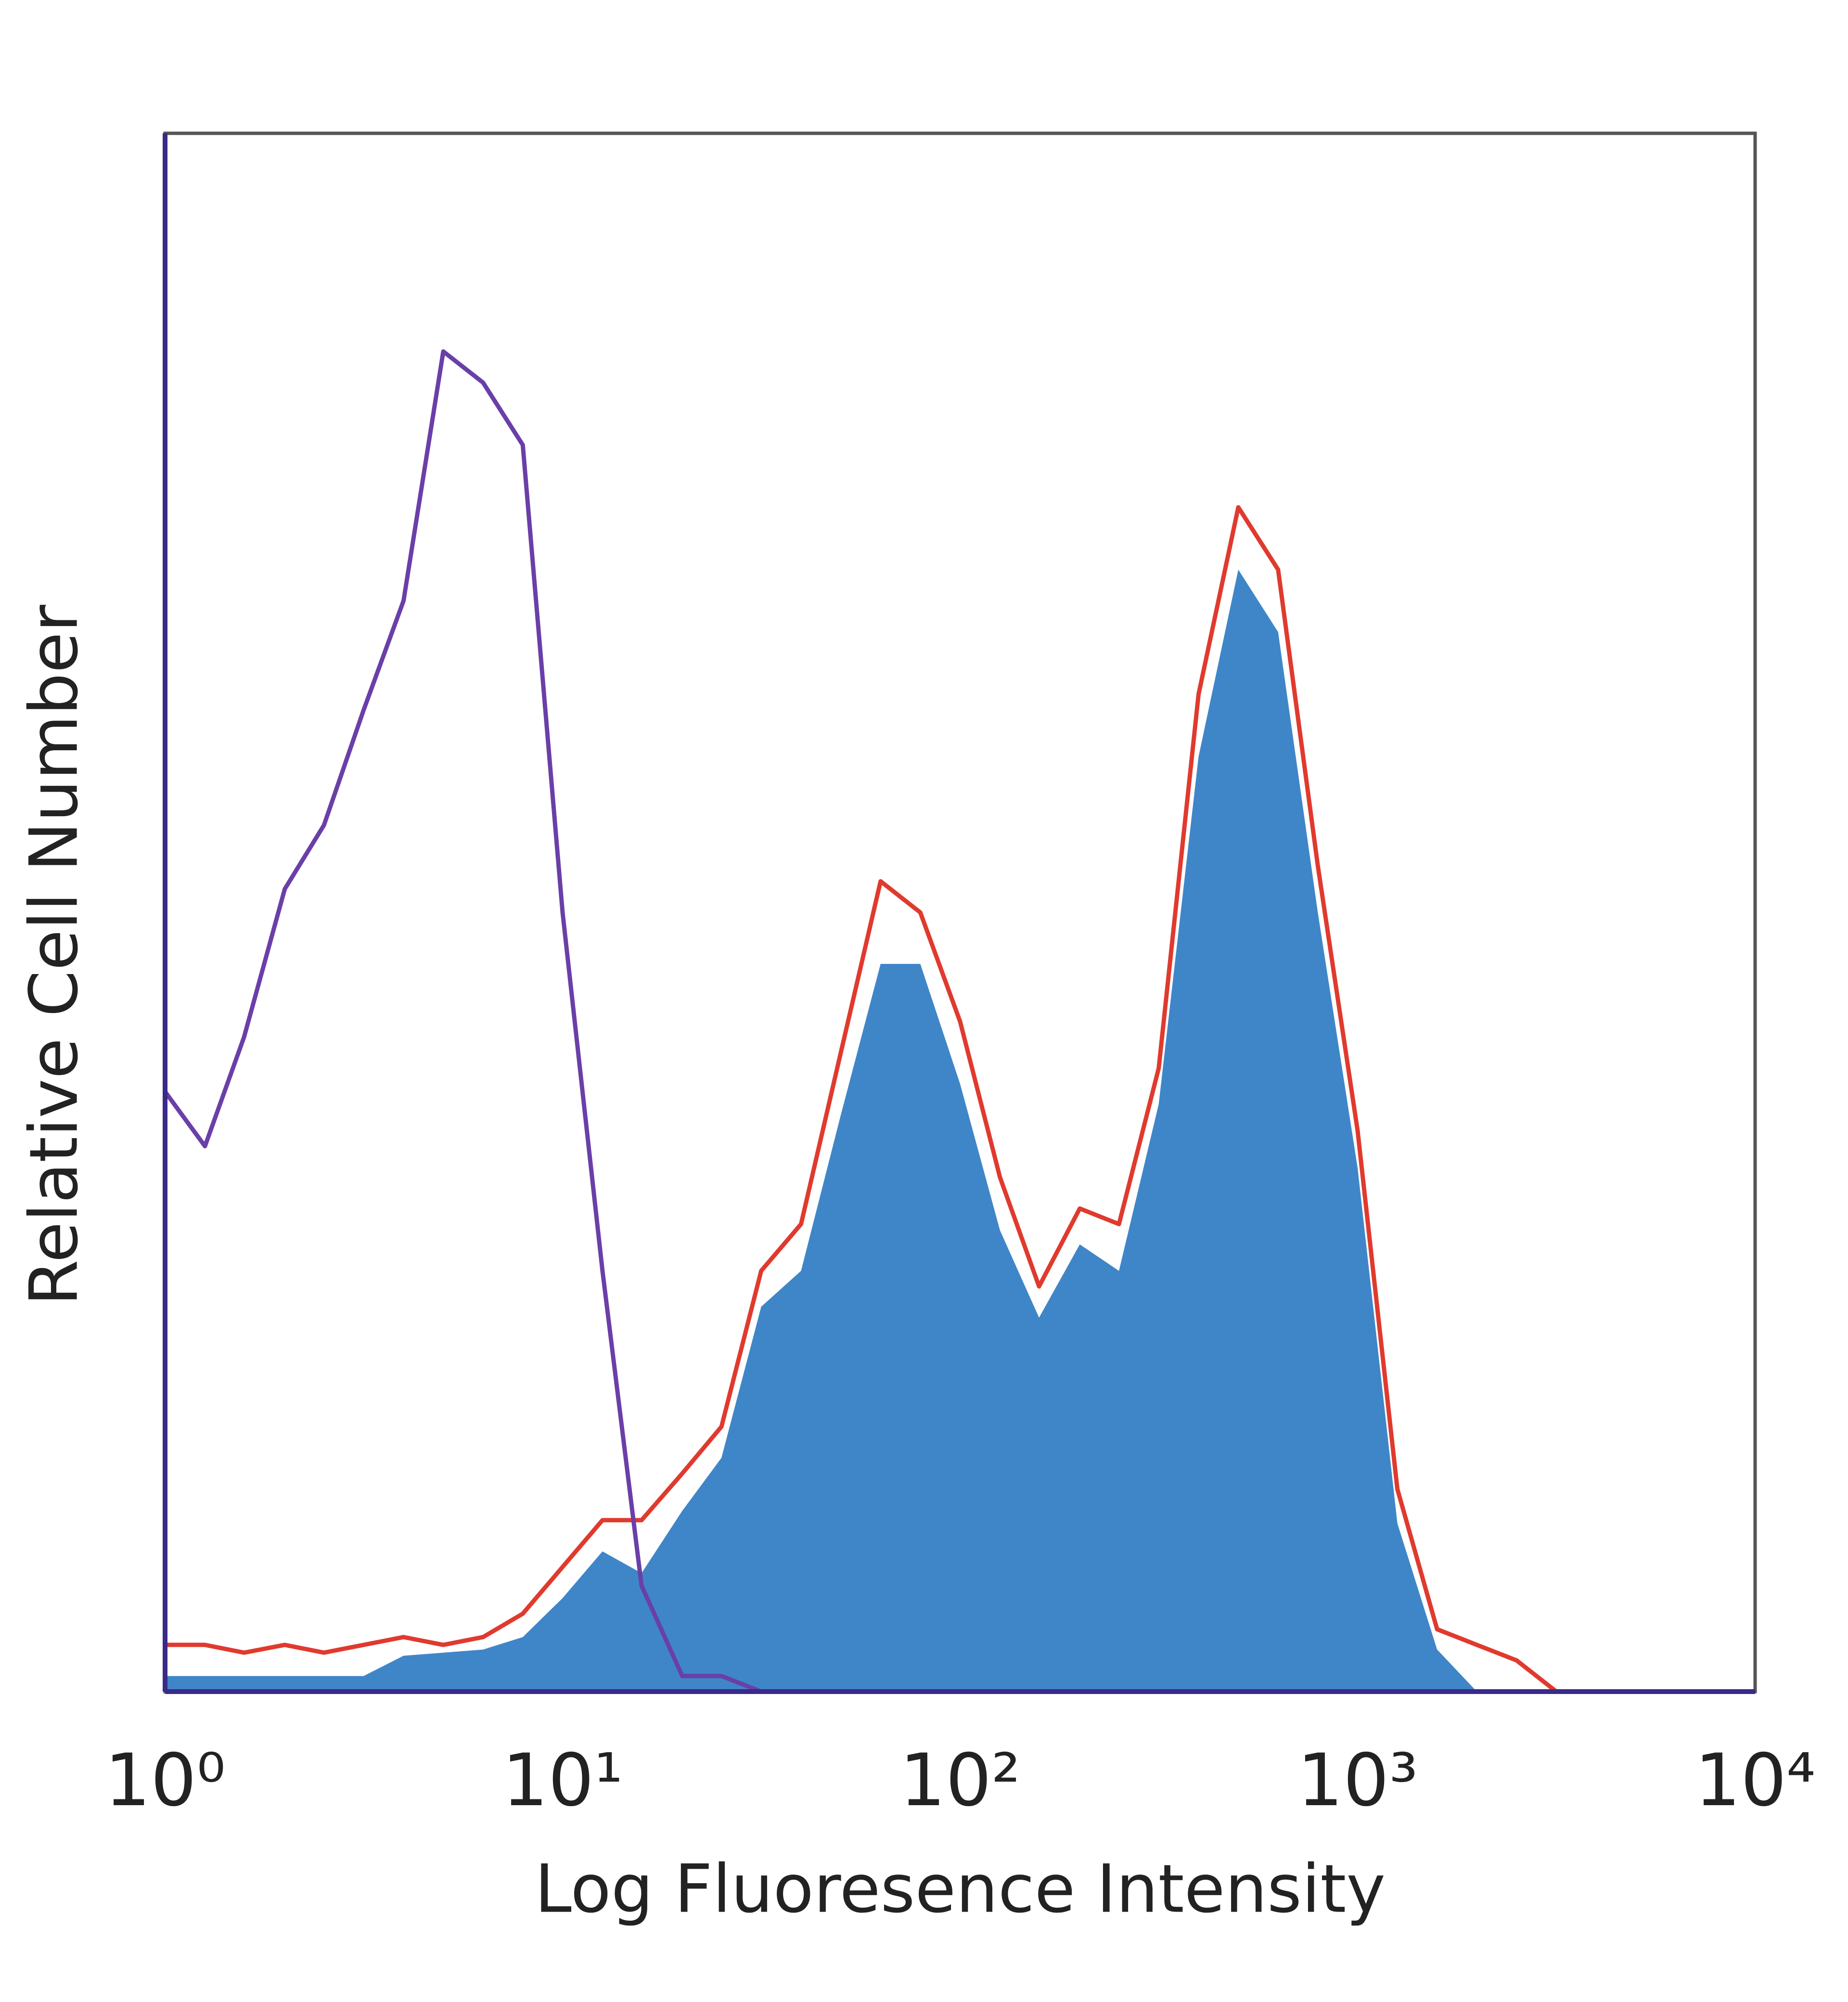  Describe the element at coordinates (959, 1780) in the screenshot. I see `x-tick-label: 10²` at that location.